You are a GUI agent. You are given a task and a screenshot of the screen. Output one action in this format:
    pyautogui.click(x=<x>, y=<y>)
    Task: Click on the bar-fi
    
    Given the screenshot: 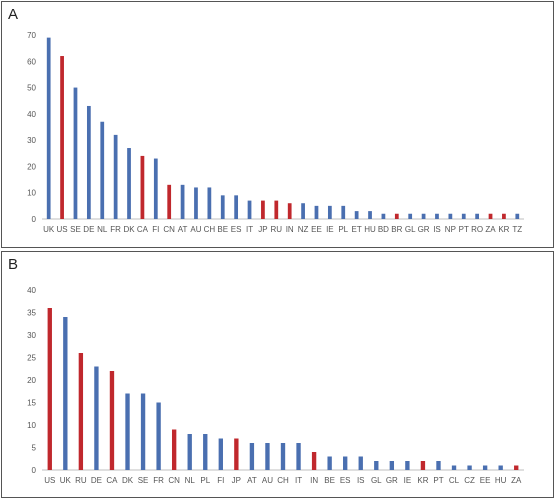 What is the action you would take?
    pyautogui.click(x=220, y=454)
    